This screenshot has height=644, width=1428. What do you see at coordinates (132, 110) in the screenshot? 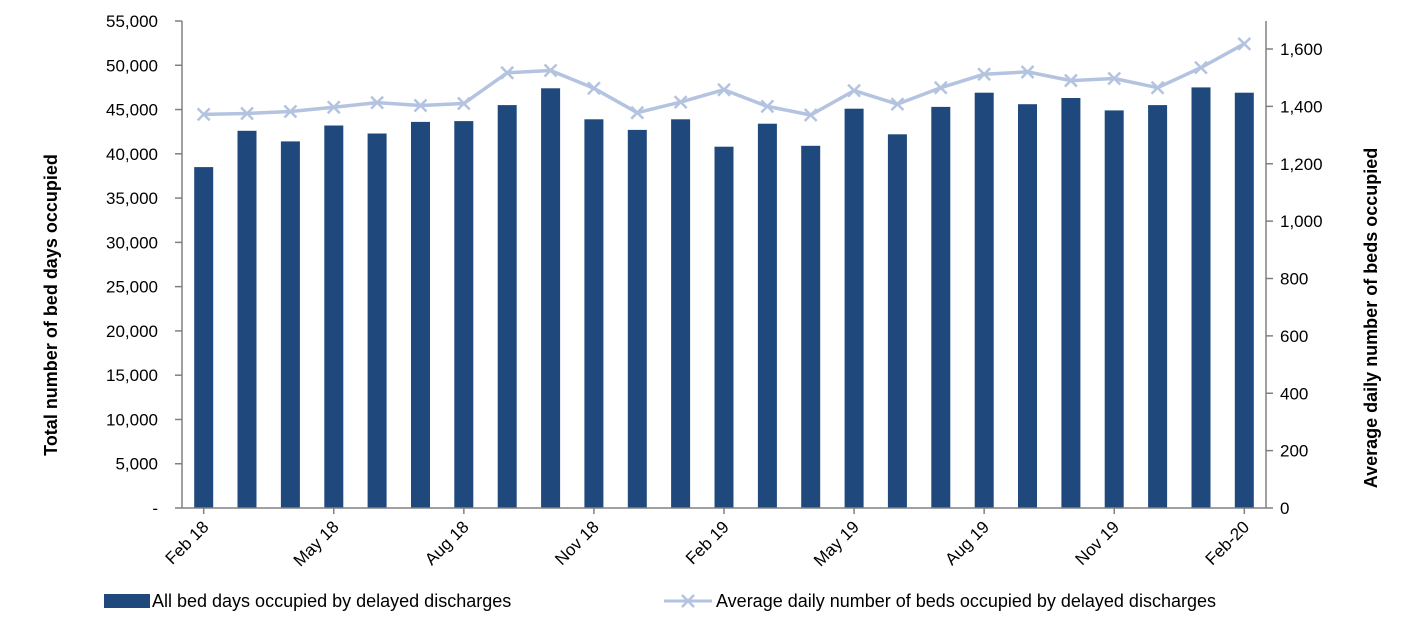
I see `left-tick-label: 45,000` at bounding box center [132, 110].